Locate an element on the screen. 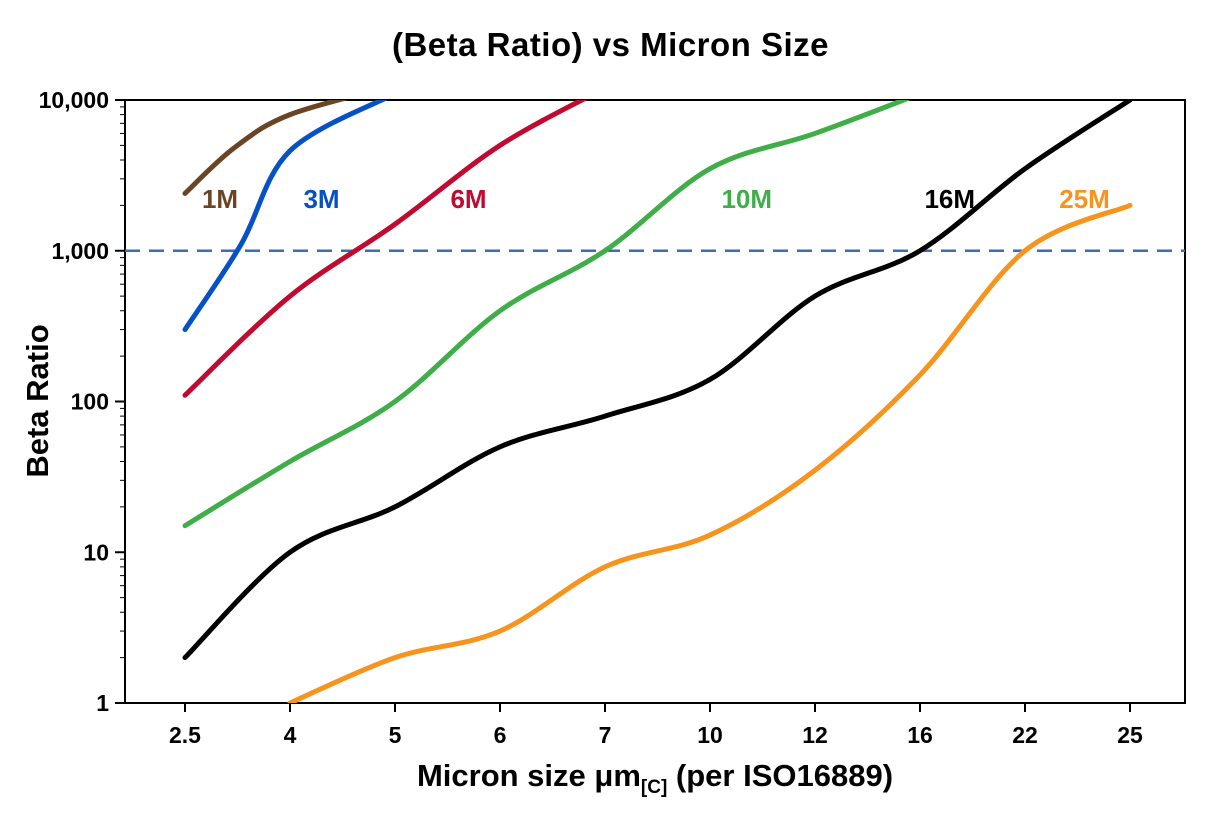 The width and height of the screenshot is (1221, 836). series-label-25M: 25M is located at coordinates (1084, 199).